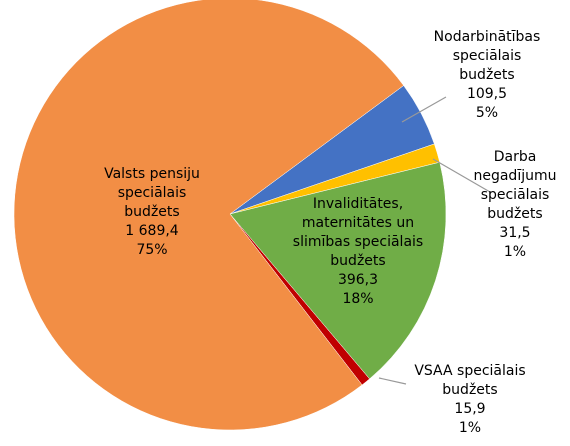  I want to click on slice-label: VSAA speciālais budžets 15,9 1%, so click(470, 400).